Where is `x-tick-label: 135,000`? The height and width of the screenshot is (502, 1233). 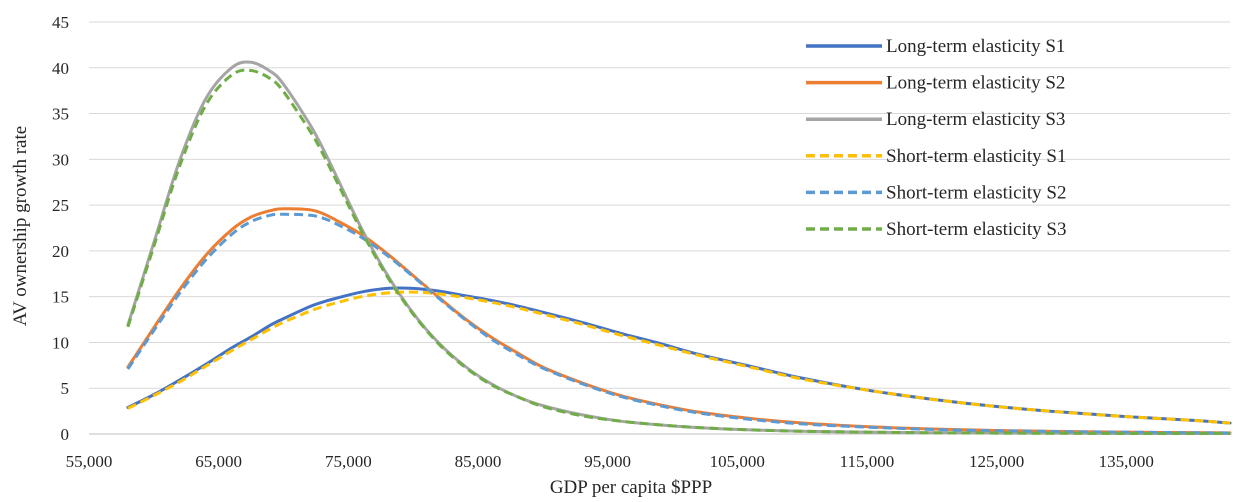 x-tick-label: 135,000 is located at coordinates (1126, 461).